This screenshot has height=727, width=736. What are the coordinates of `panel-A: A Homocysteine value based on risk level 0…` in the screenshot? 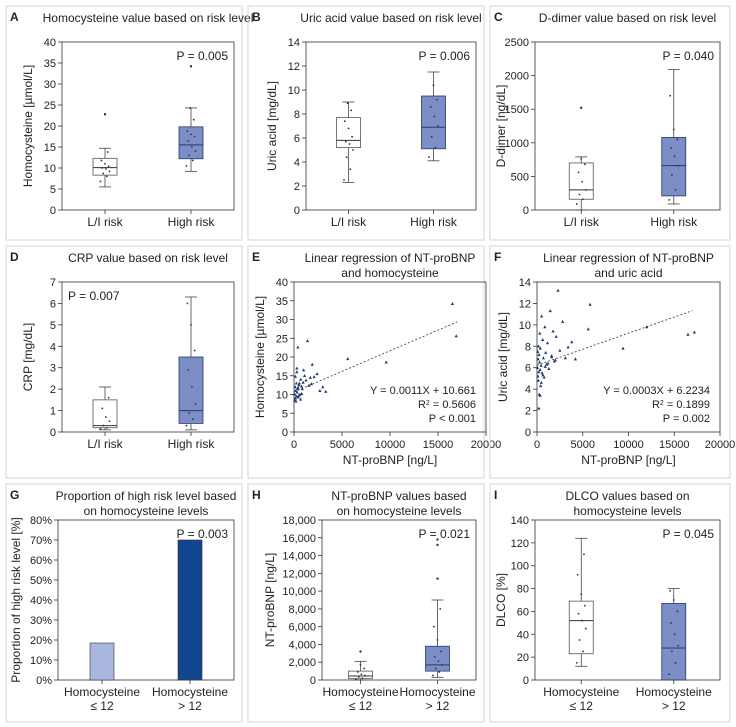 It's located at (129, 123).